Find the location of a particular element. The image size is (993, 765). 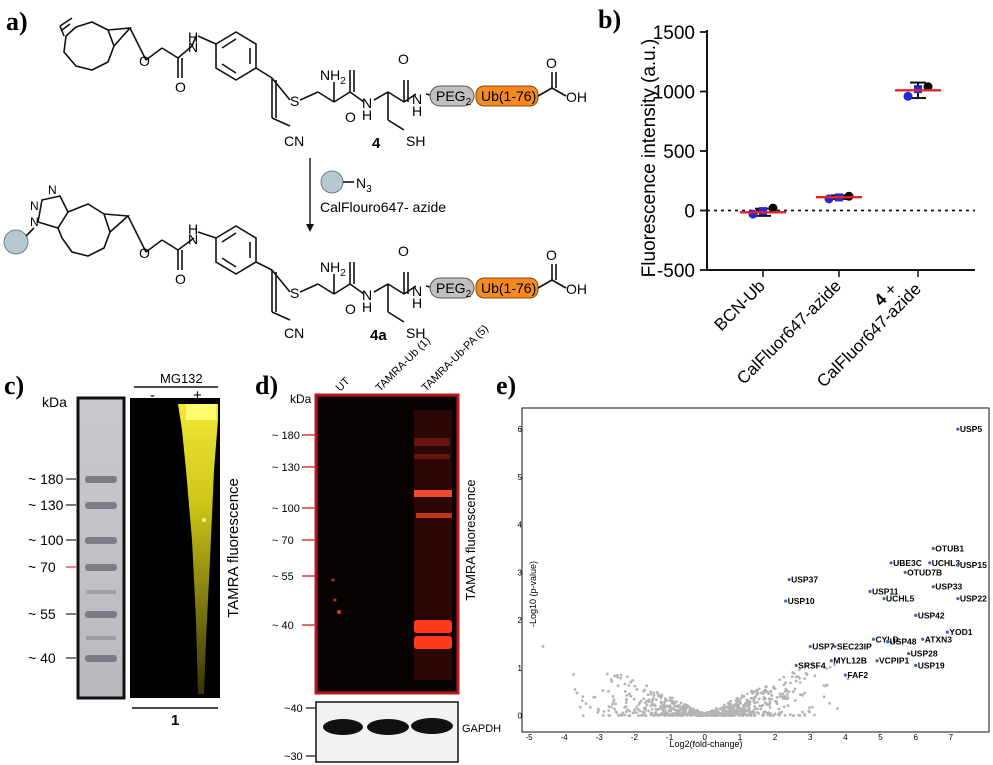

ubiquitin-smear is located at coordinates (198, 549).